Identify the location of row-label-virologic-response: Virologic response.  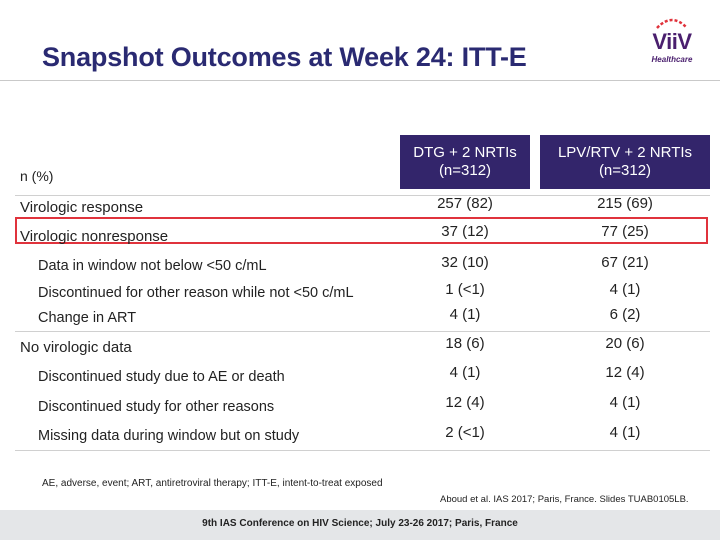
(82, 207).